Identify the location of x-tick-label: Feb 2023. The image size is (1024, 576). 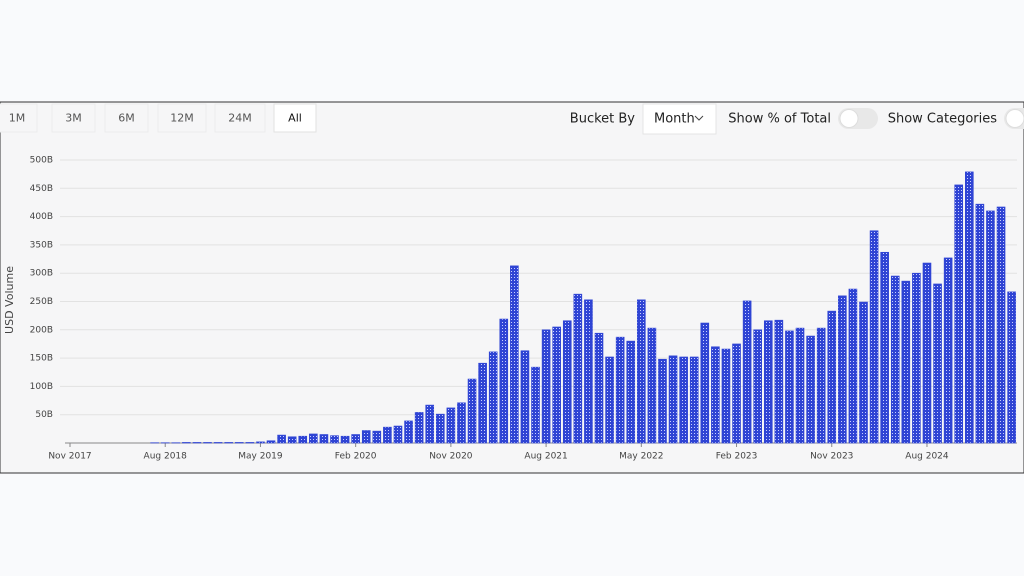
(737, 457).